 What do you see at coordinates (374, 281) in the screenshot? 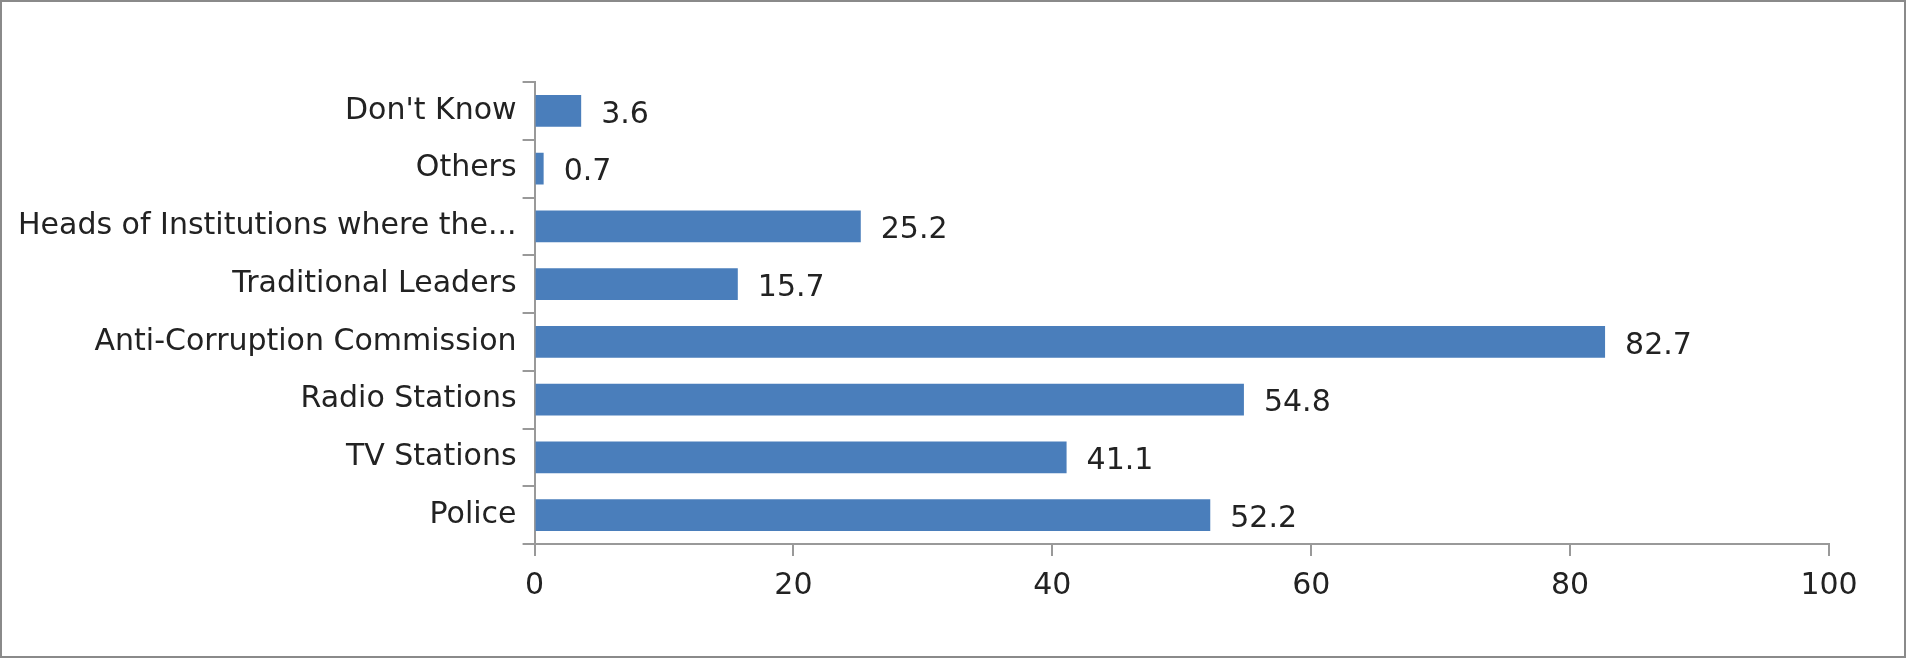
I see `y-tick-label: Traditional Leaders` at bounding box center [374, 281].